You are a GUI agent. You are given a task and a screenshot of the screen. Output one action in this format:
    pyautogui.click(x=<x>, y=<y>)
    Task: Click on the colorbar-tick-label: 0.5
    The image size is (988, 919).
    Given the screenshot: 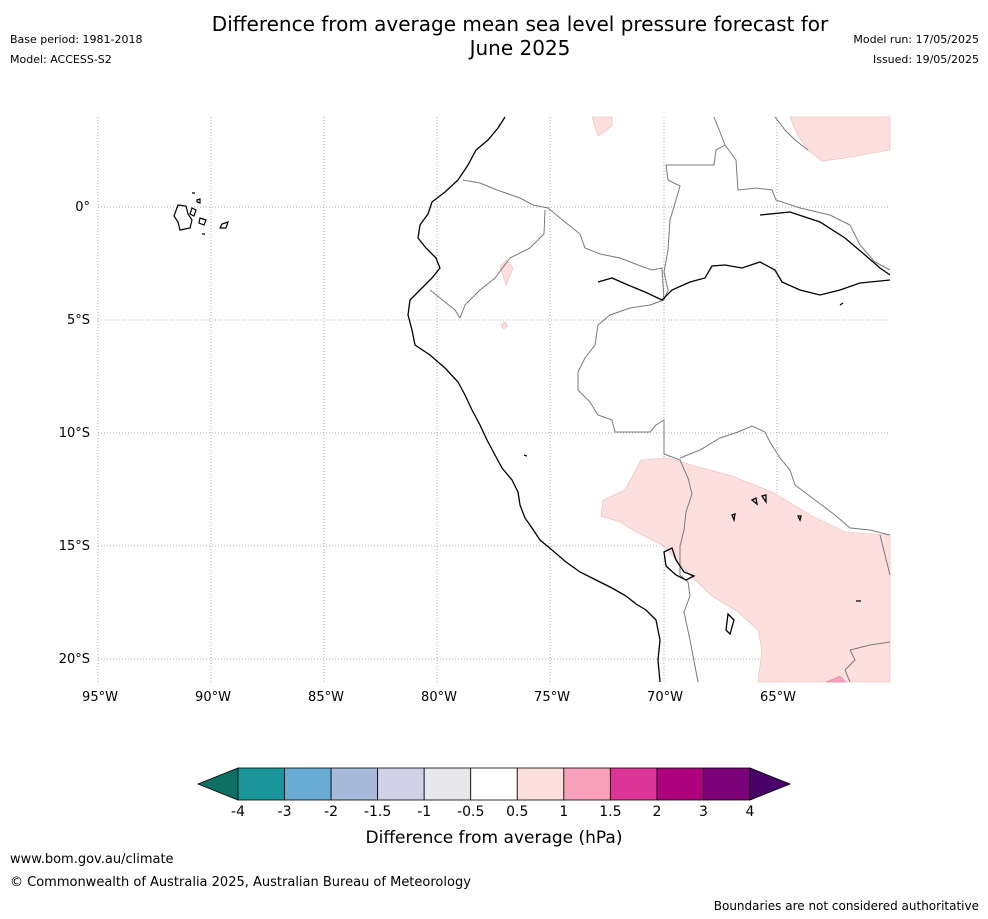 What is the action you would take?
    pyautogui.click(x=517, y=812)
    